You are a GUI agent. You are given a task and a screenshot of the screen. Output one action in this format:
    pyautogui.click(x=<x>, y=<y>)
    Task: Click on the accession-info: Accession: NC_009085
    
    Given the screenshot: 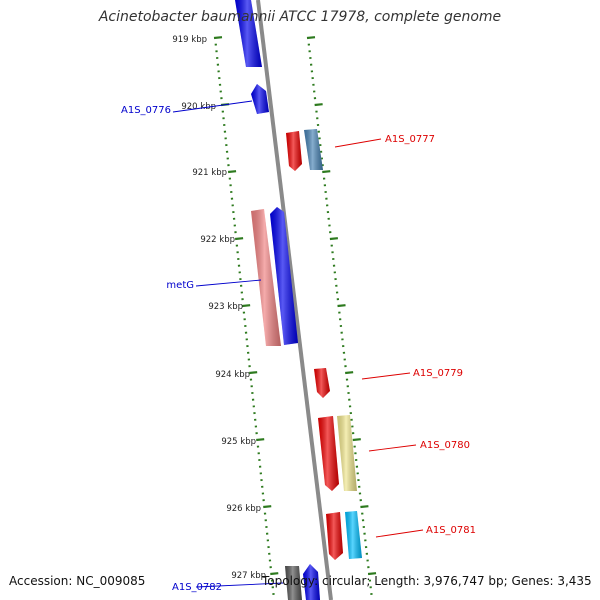 What is the action you would take?
    pyautogui.click(x=77, y=581)
    